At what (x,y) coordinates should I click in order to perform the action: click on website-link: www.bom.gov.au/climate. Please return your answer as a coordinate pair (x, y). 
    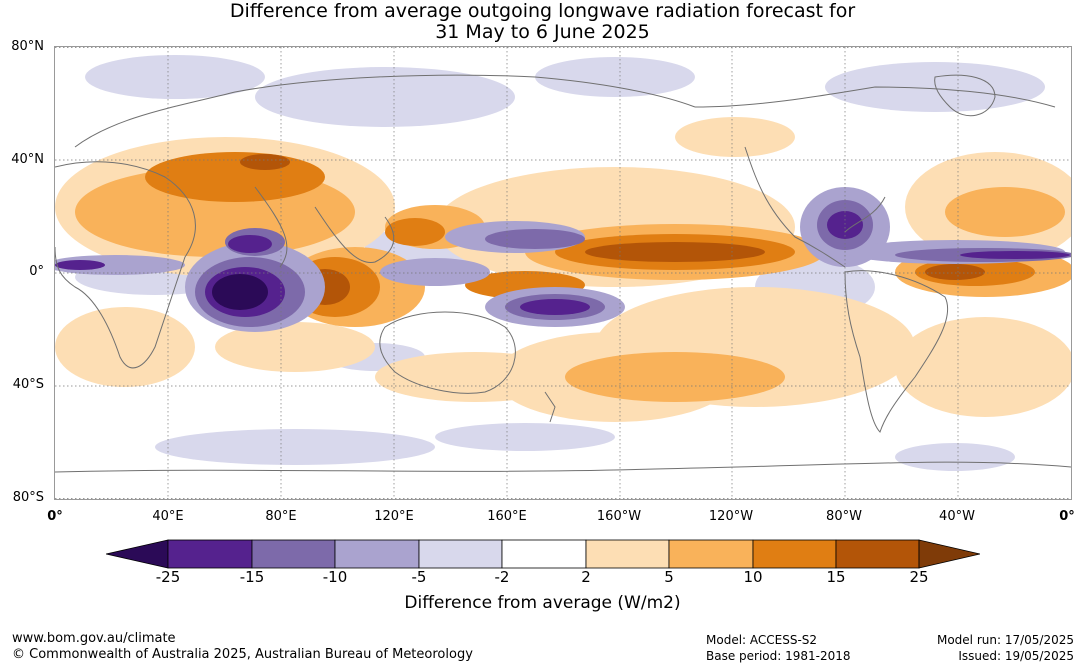
    Looking at the image, I should click on (94, 638).